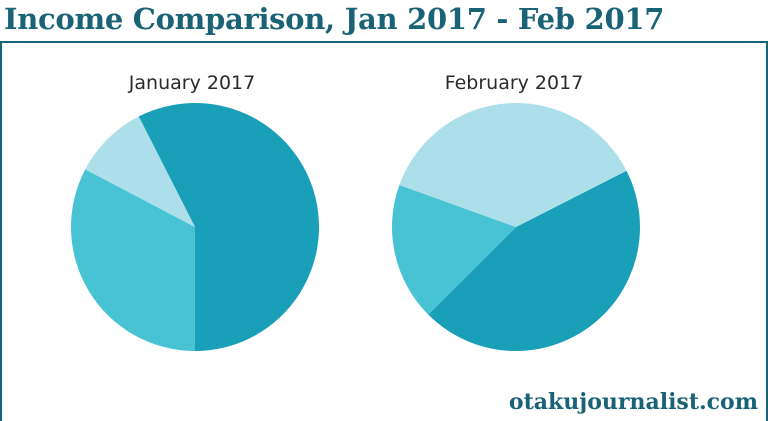 This screenshot has height=421, width=768. What do you see at coordinates (132, 260) in the screenshot?
I see `january-slice-mid` at bounding box center [132, 260].